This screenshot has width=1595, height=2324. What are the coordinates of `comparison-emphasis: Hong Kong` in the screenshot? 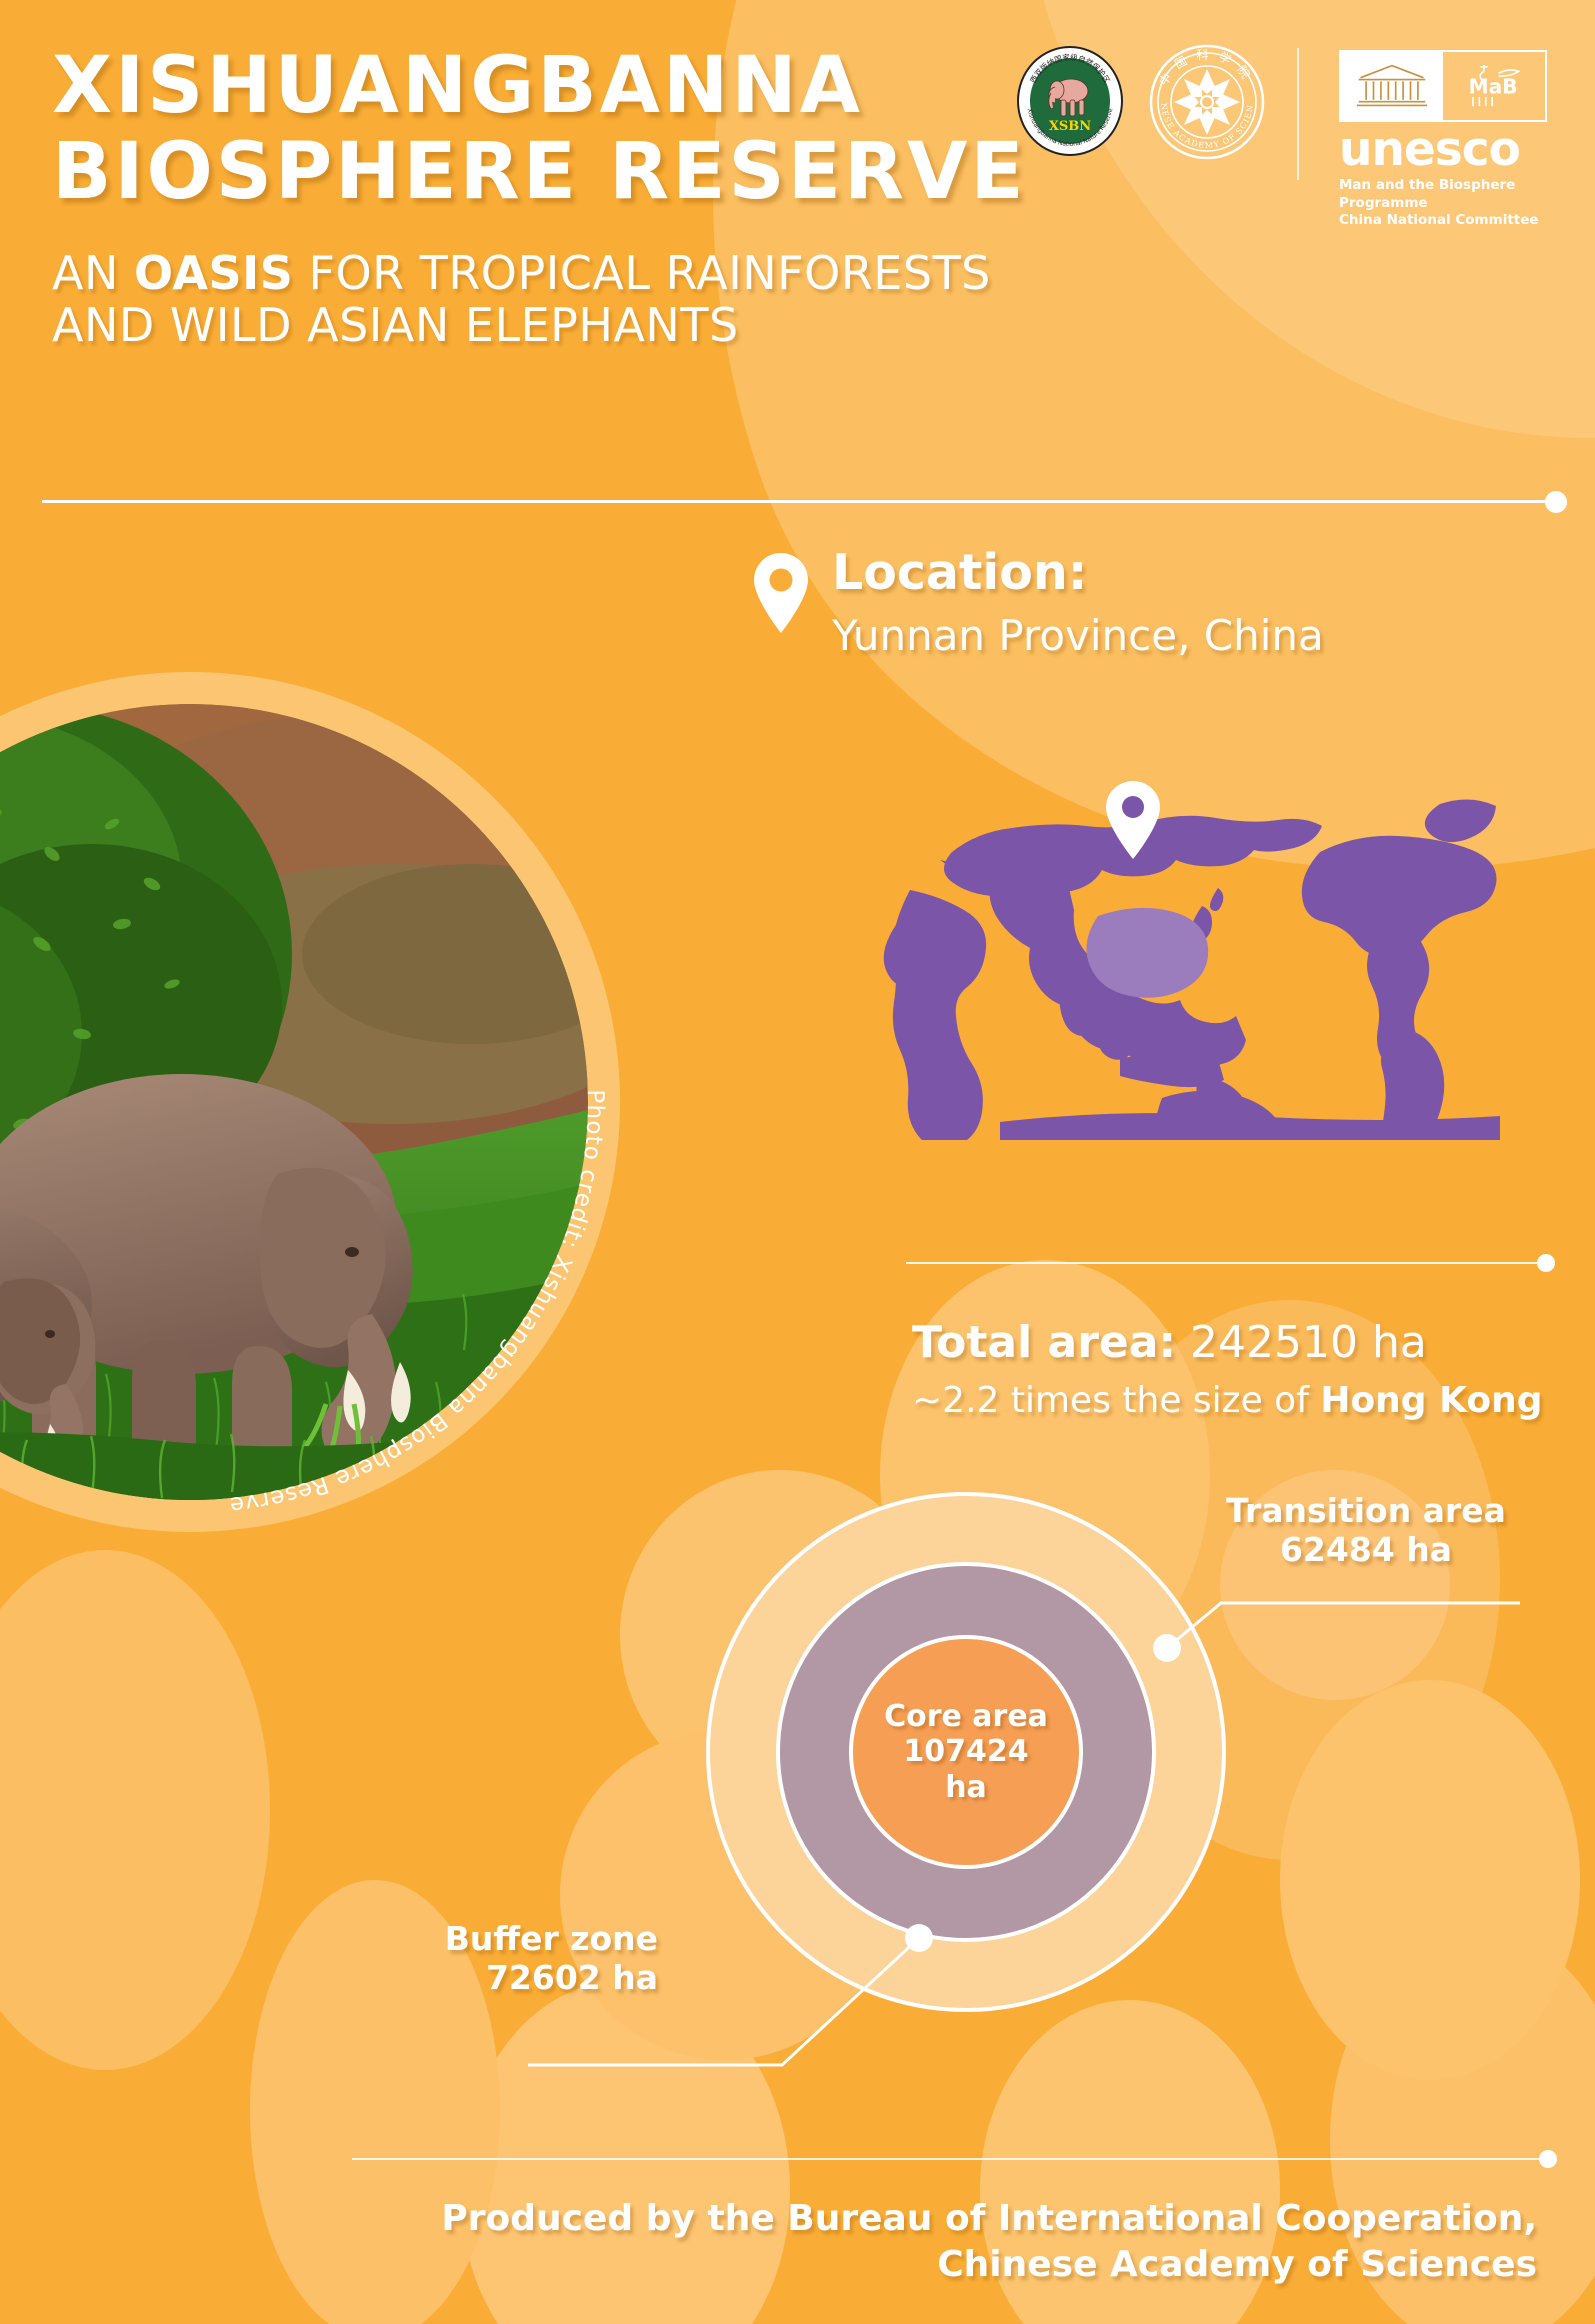 It's located at (1431, 1400).